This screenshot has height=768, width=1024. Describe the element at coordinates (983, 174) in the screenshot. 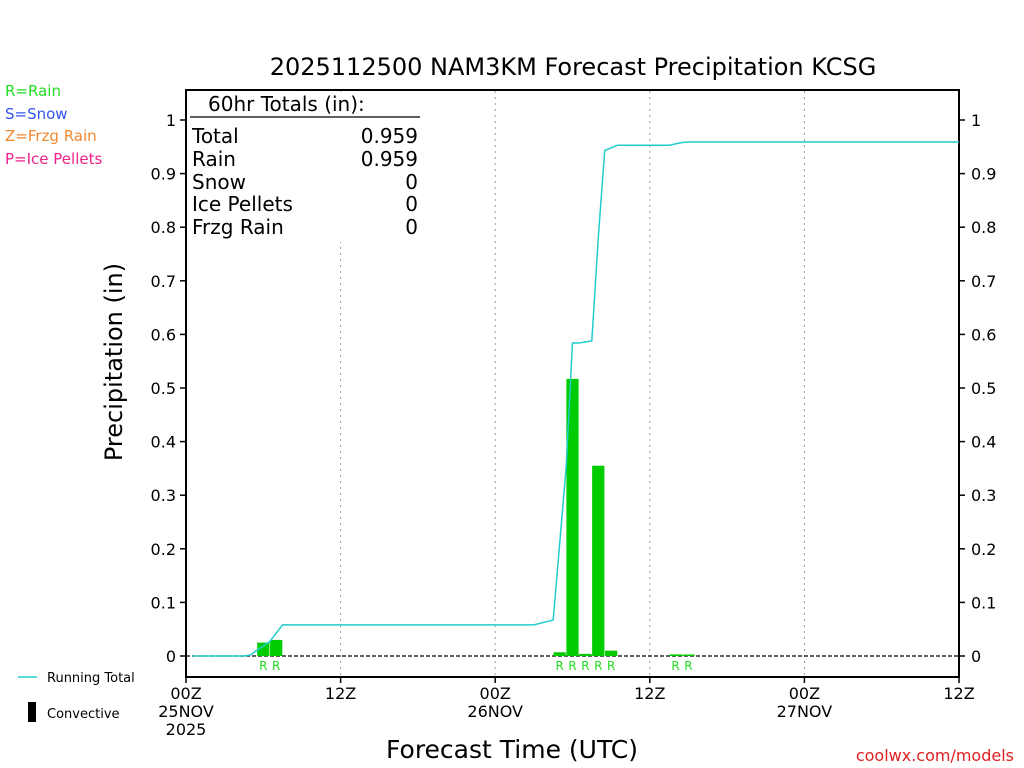

I see `ytick-label-right-9: 0.9` at that location.